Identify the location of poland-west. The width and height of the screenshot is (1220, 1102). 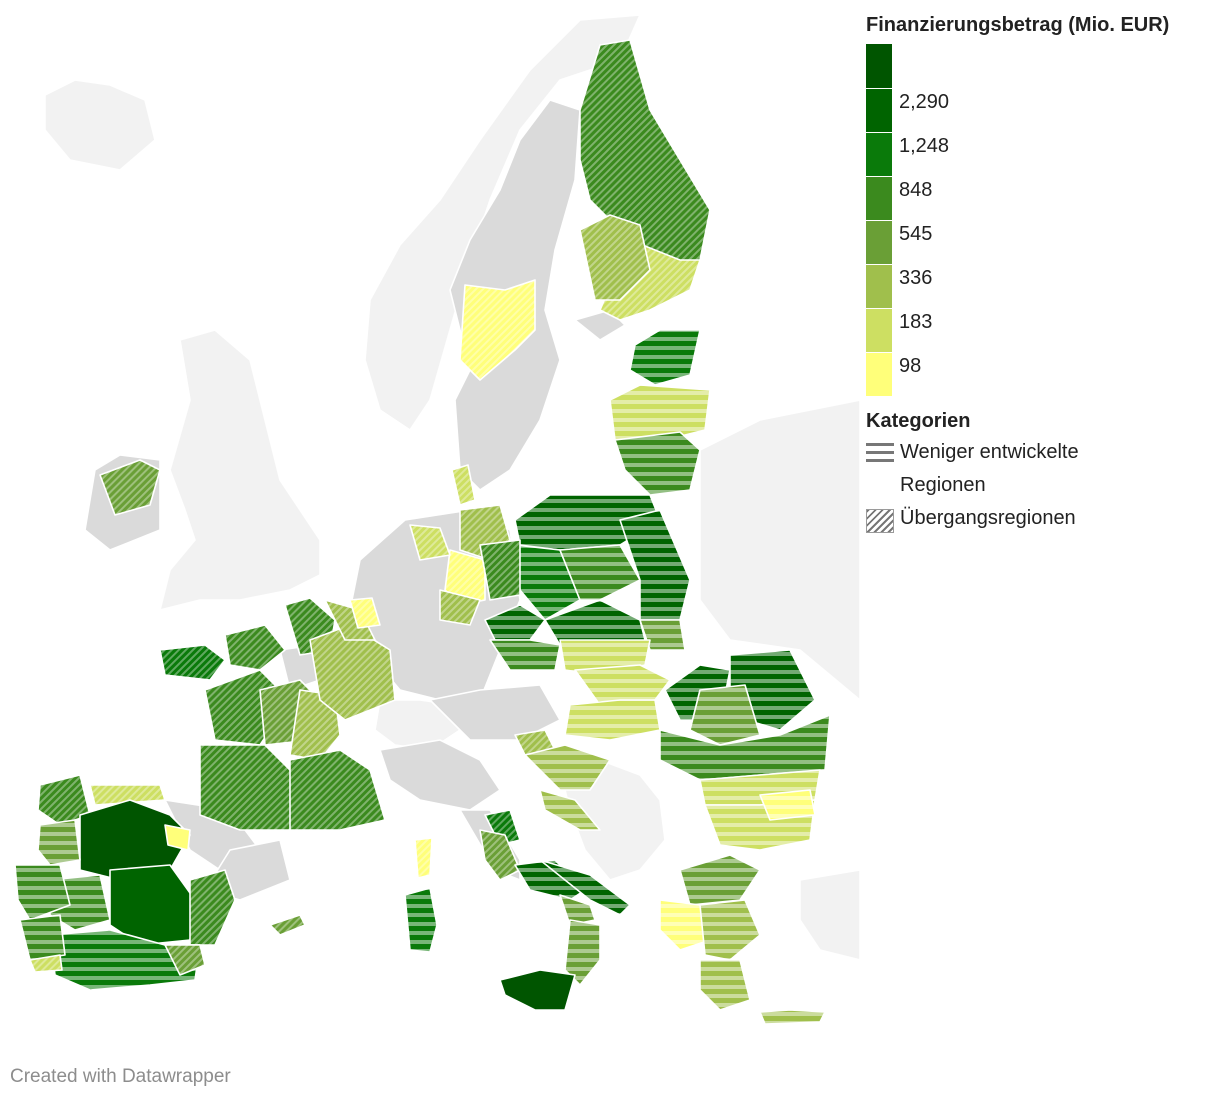
(547, 582).